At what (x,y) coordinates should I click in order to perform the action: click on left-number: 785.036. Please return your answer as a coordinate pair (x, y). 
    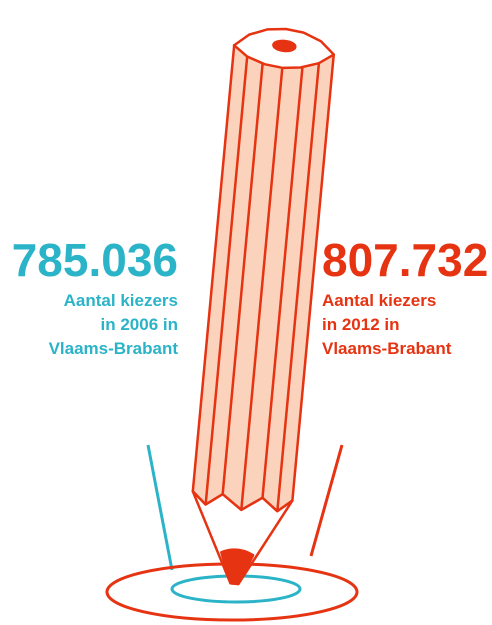
    Looking at the image, I should click on (95, 260).